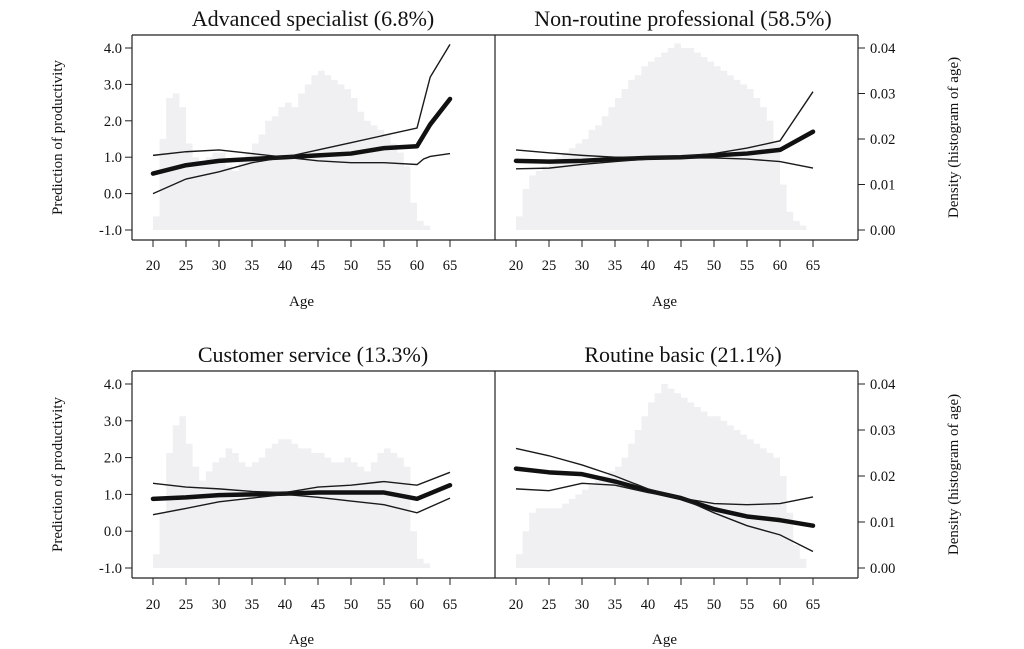  I want to click on chart-title: Non-routine professional (58.5%), so click(683, 18).